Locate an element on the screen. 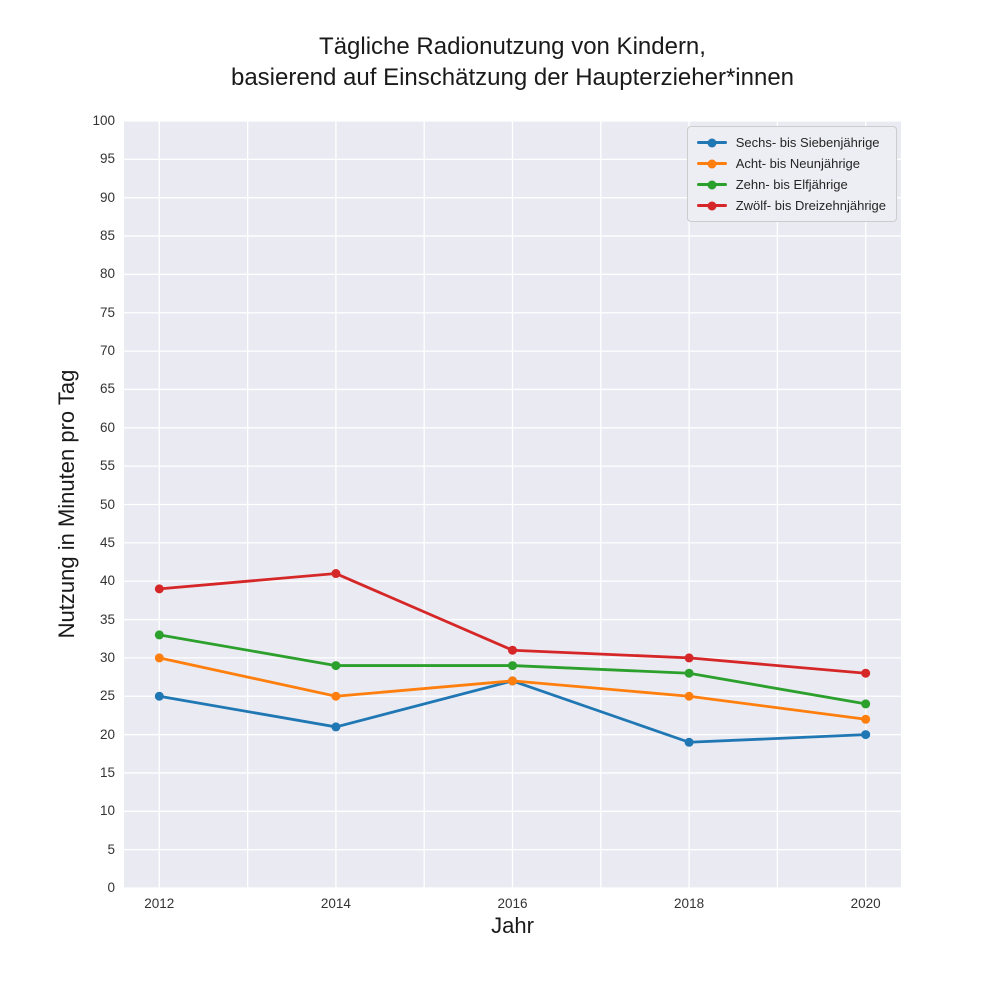 The height and width of the screenshot is (1000, 1000). y-tick-label: 95 is located at coordinates (107, 159).